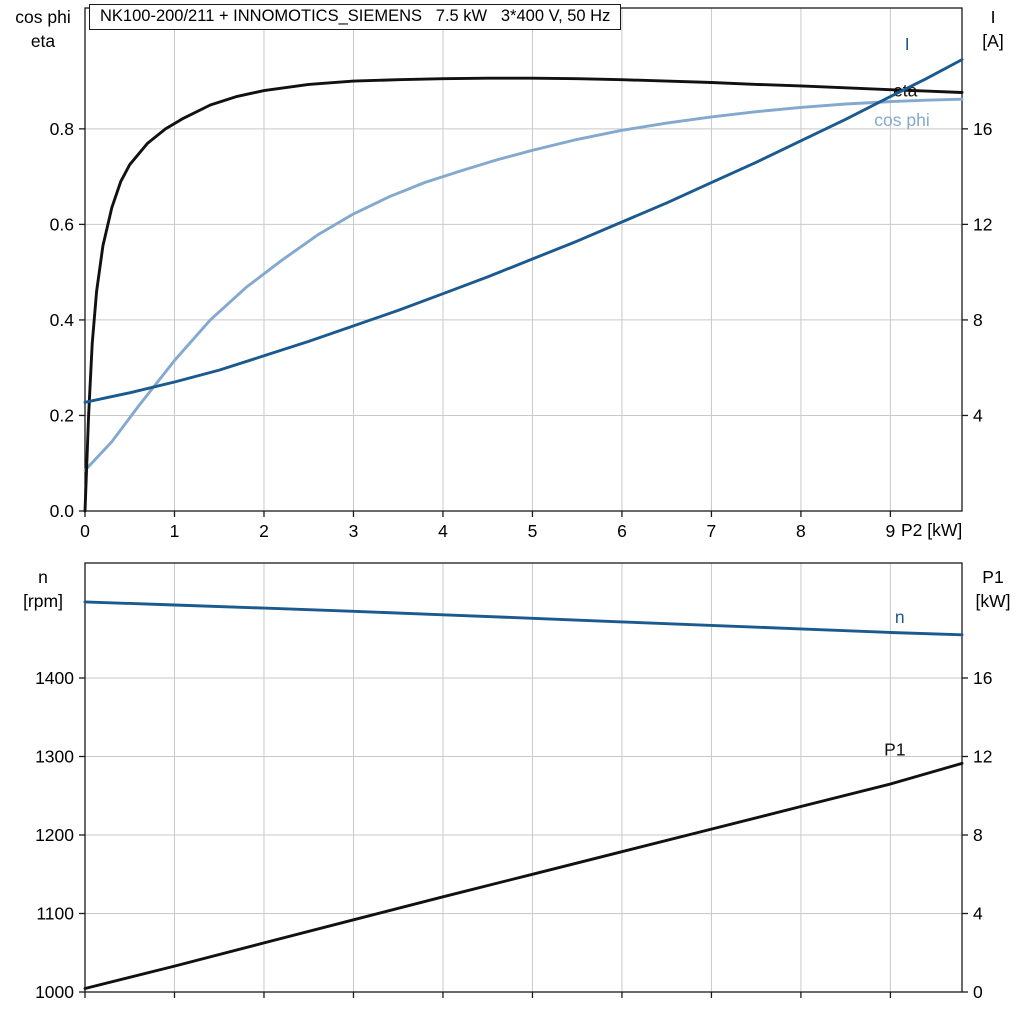  Describe the element at coordinates (264, 531) in the screenshot. I see `x-tick-label: 2` at that location.